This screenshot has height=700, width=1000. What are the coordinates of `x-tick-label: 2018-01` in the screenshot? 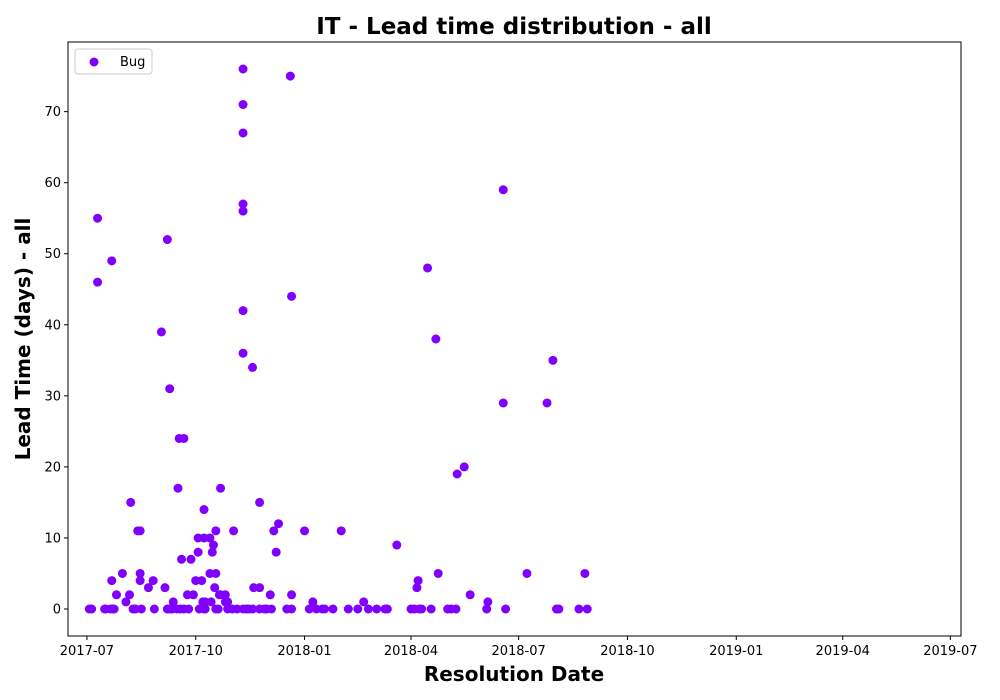 It's located at (304, 651).